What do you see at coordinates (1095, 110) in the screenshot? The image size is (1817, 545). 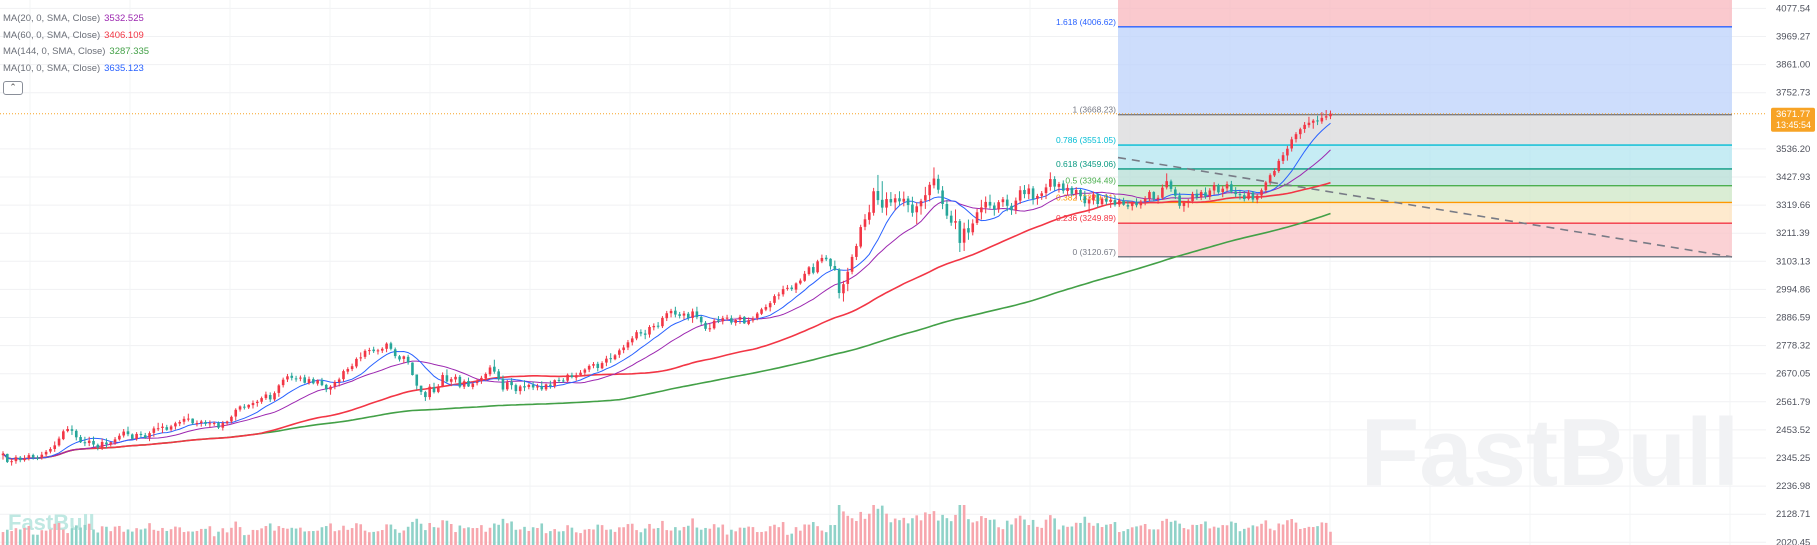 I see `fib-level-label: 1 (3668.23)` at bounding box center [1095, 110].